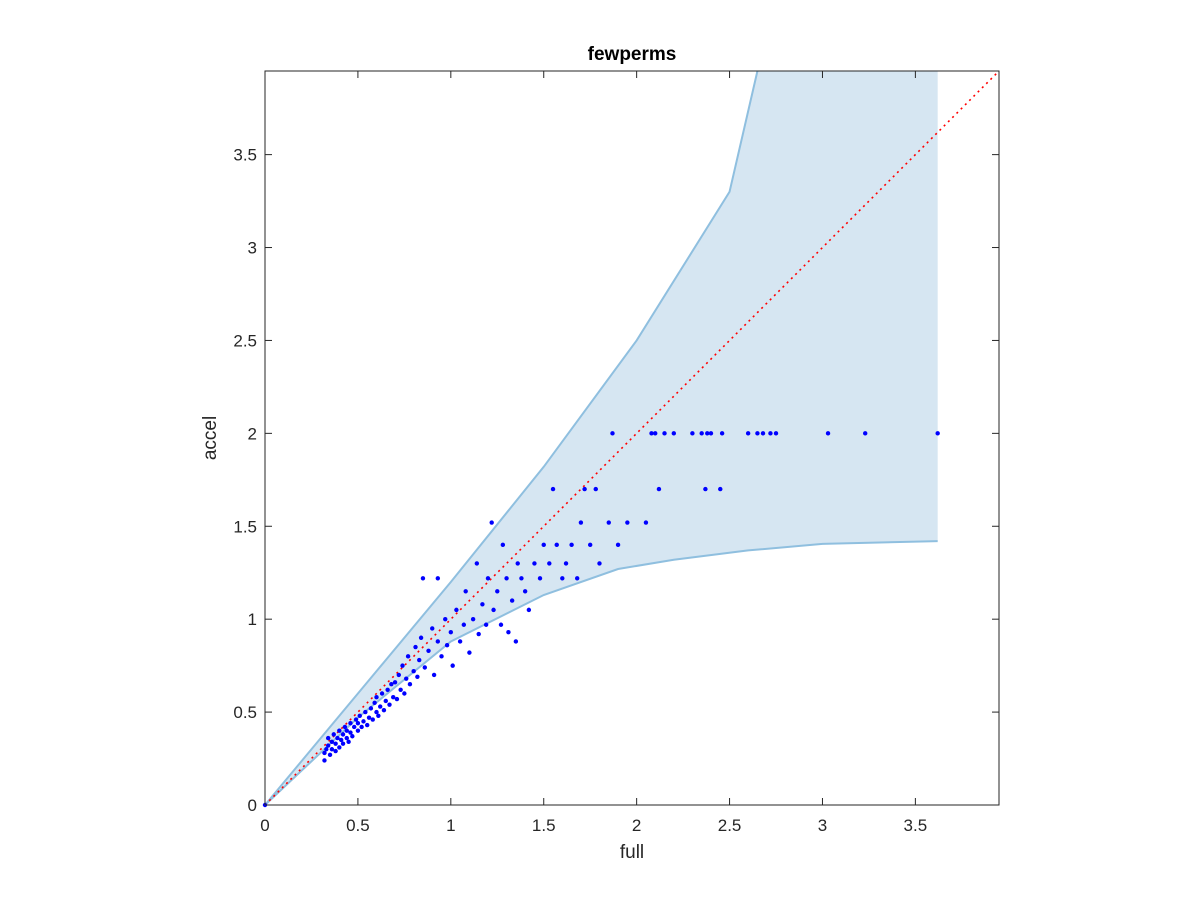 Image resolution: width=1200 pixels, height=900 pixels. Describe the element at coordinates (245, 155) in the screenshot. I see `y-tick-label: 3.5` at that location.